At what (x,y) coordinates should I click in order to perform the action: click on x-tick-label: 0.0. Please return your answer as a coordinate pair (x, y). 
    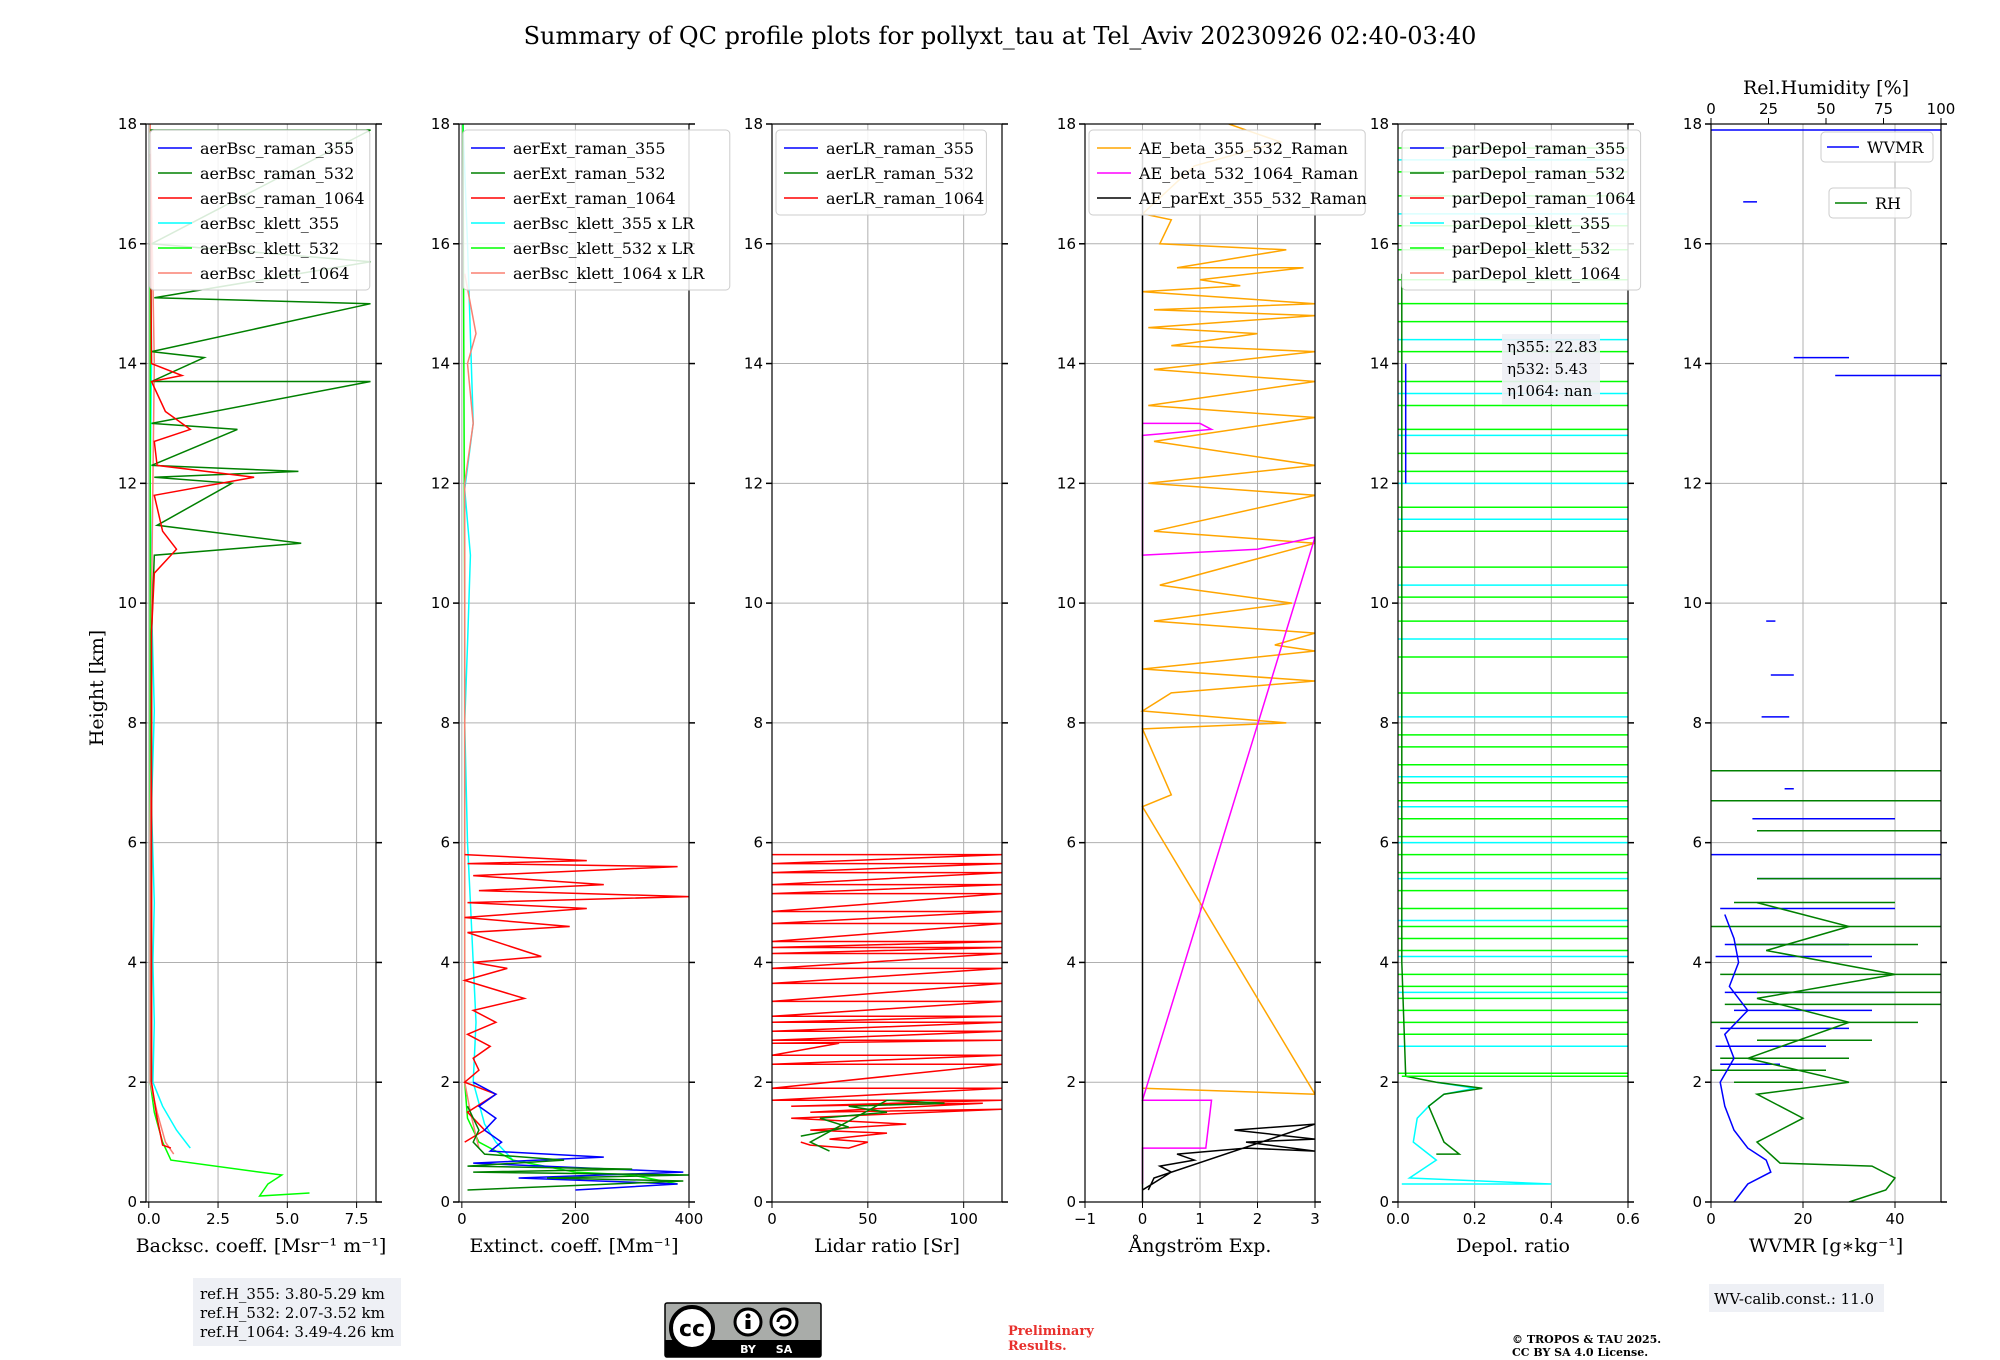
    Looking at the image, I should click on (149, 1219).